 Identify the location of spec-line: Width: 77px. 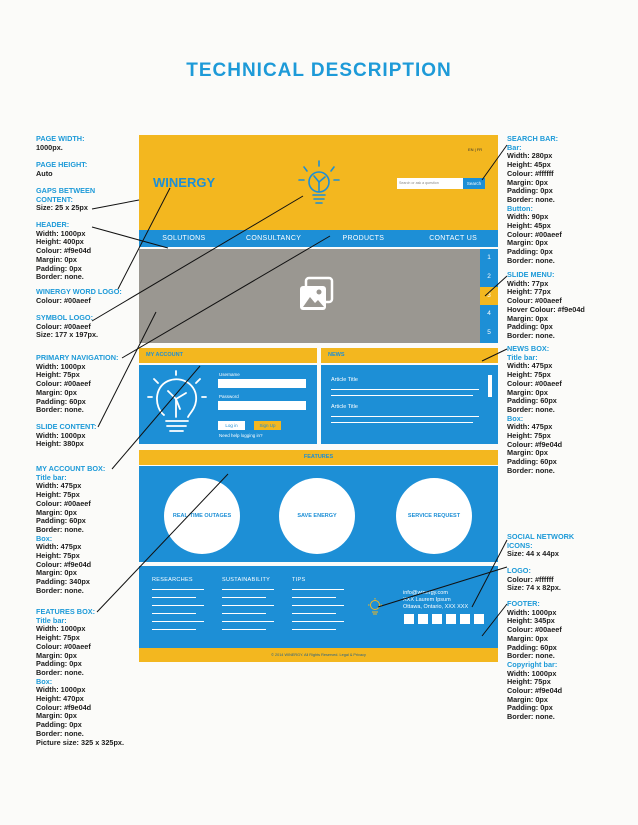
(528, 283).